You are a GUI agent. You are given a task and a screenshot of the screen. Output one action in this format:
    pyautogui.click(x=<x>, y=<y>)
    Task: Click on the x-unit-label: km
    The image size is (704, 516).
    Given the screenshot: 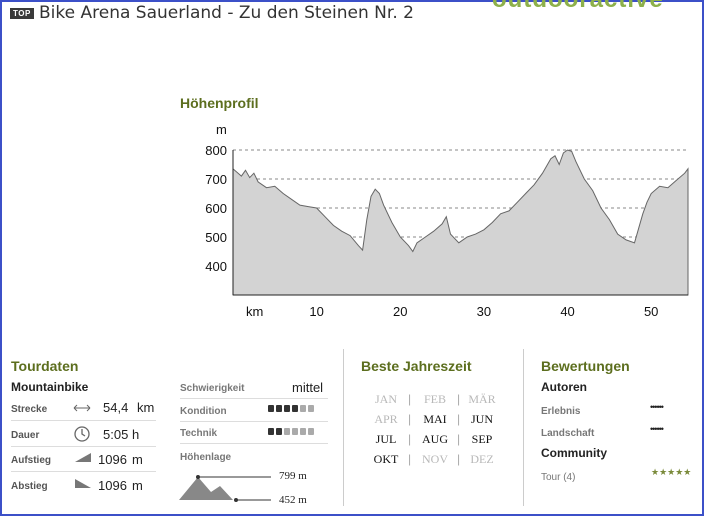 What is the action you would take?
    pyautogui.click(x=254, y=311)
    